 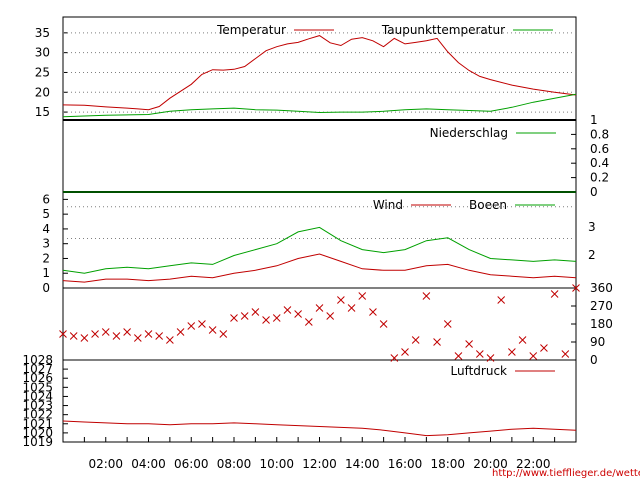 What do you see at coordinates (599, 149) in the screenshot?
I see `precip-y-tick-label: 0.6` at bounding box center [599, 149].